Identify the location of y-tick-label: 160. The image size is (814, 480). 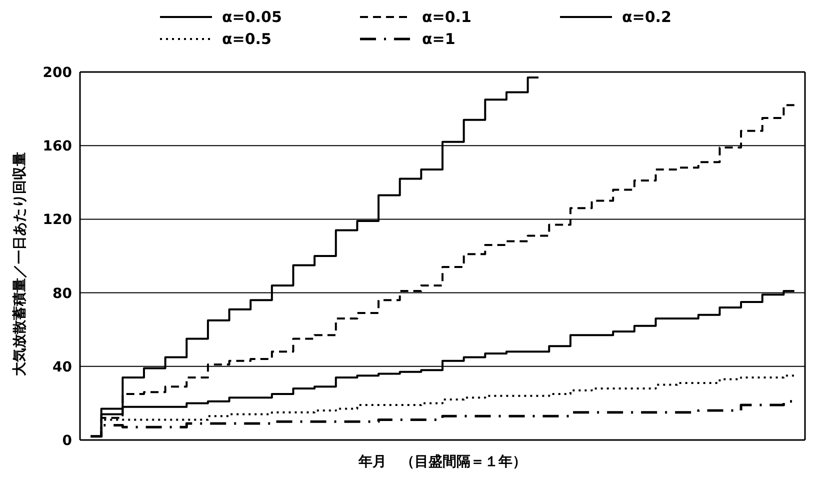
(57, 146).